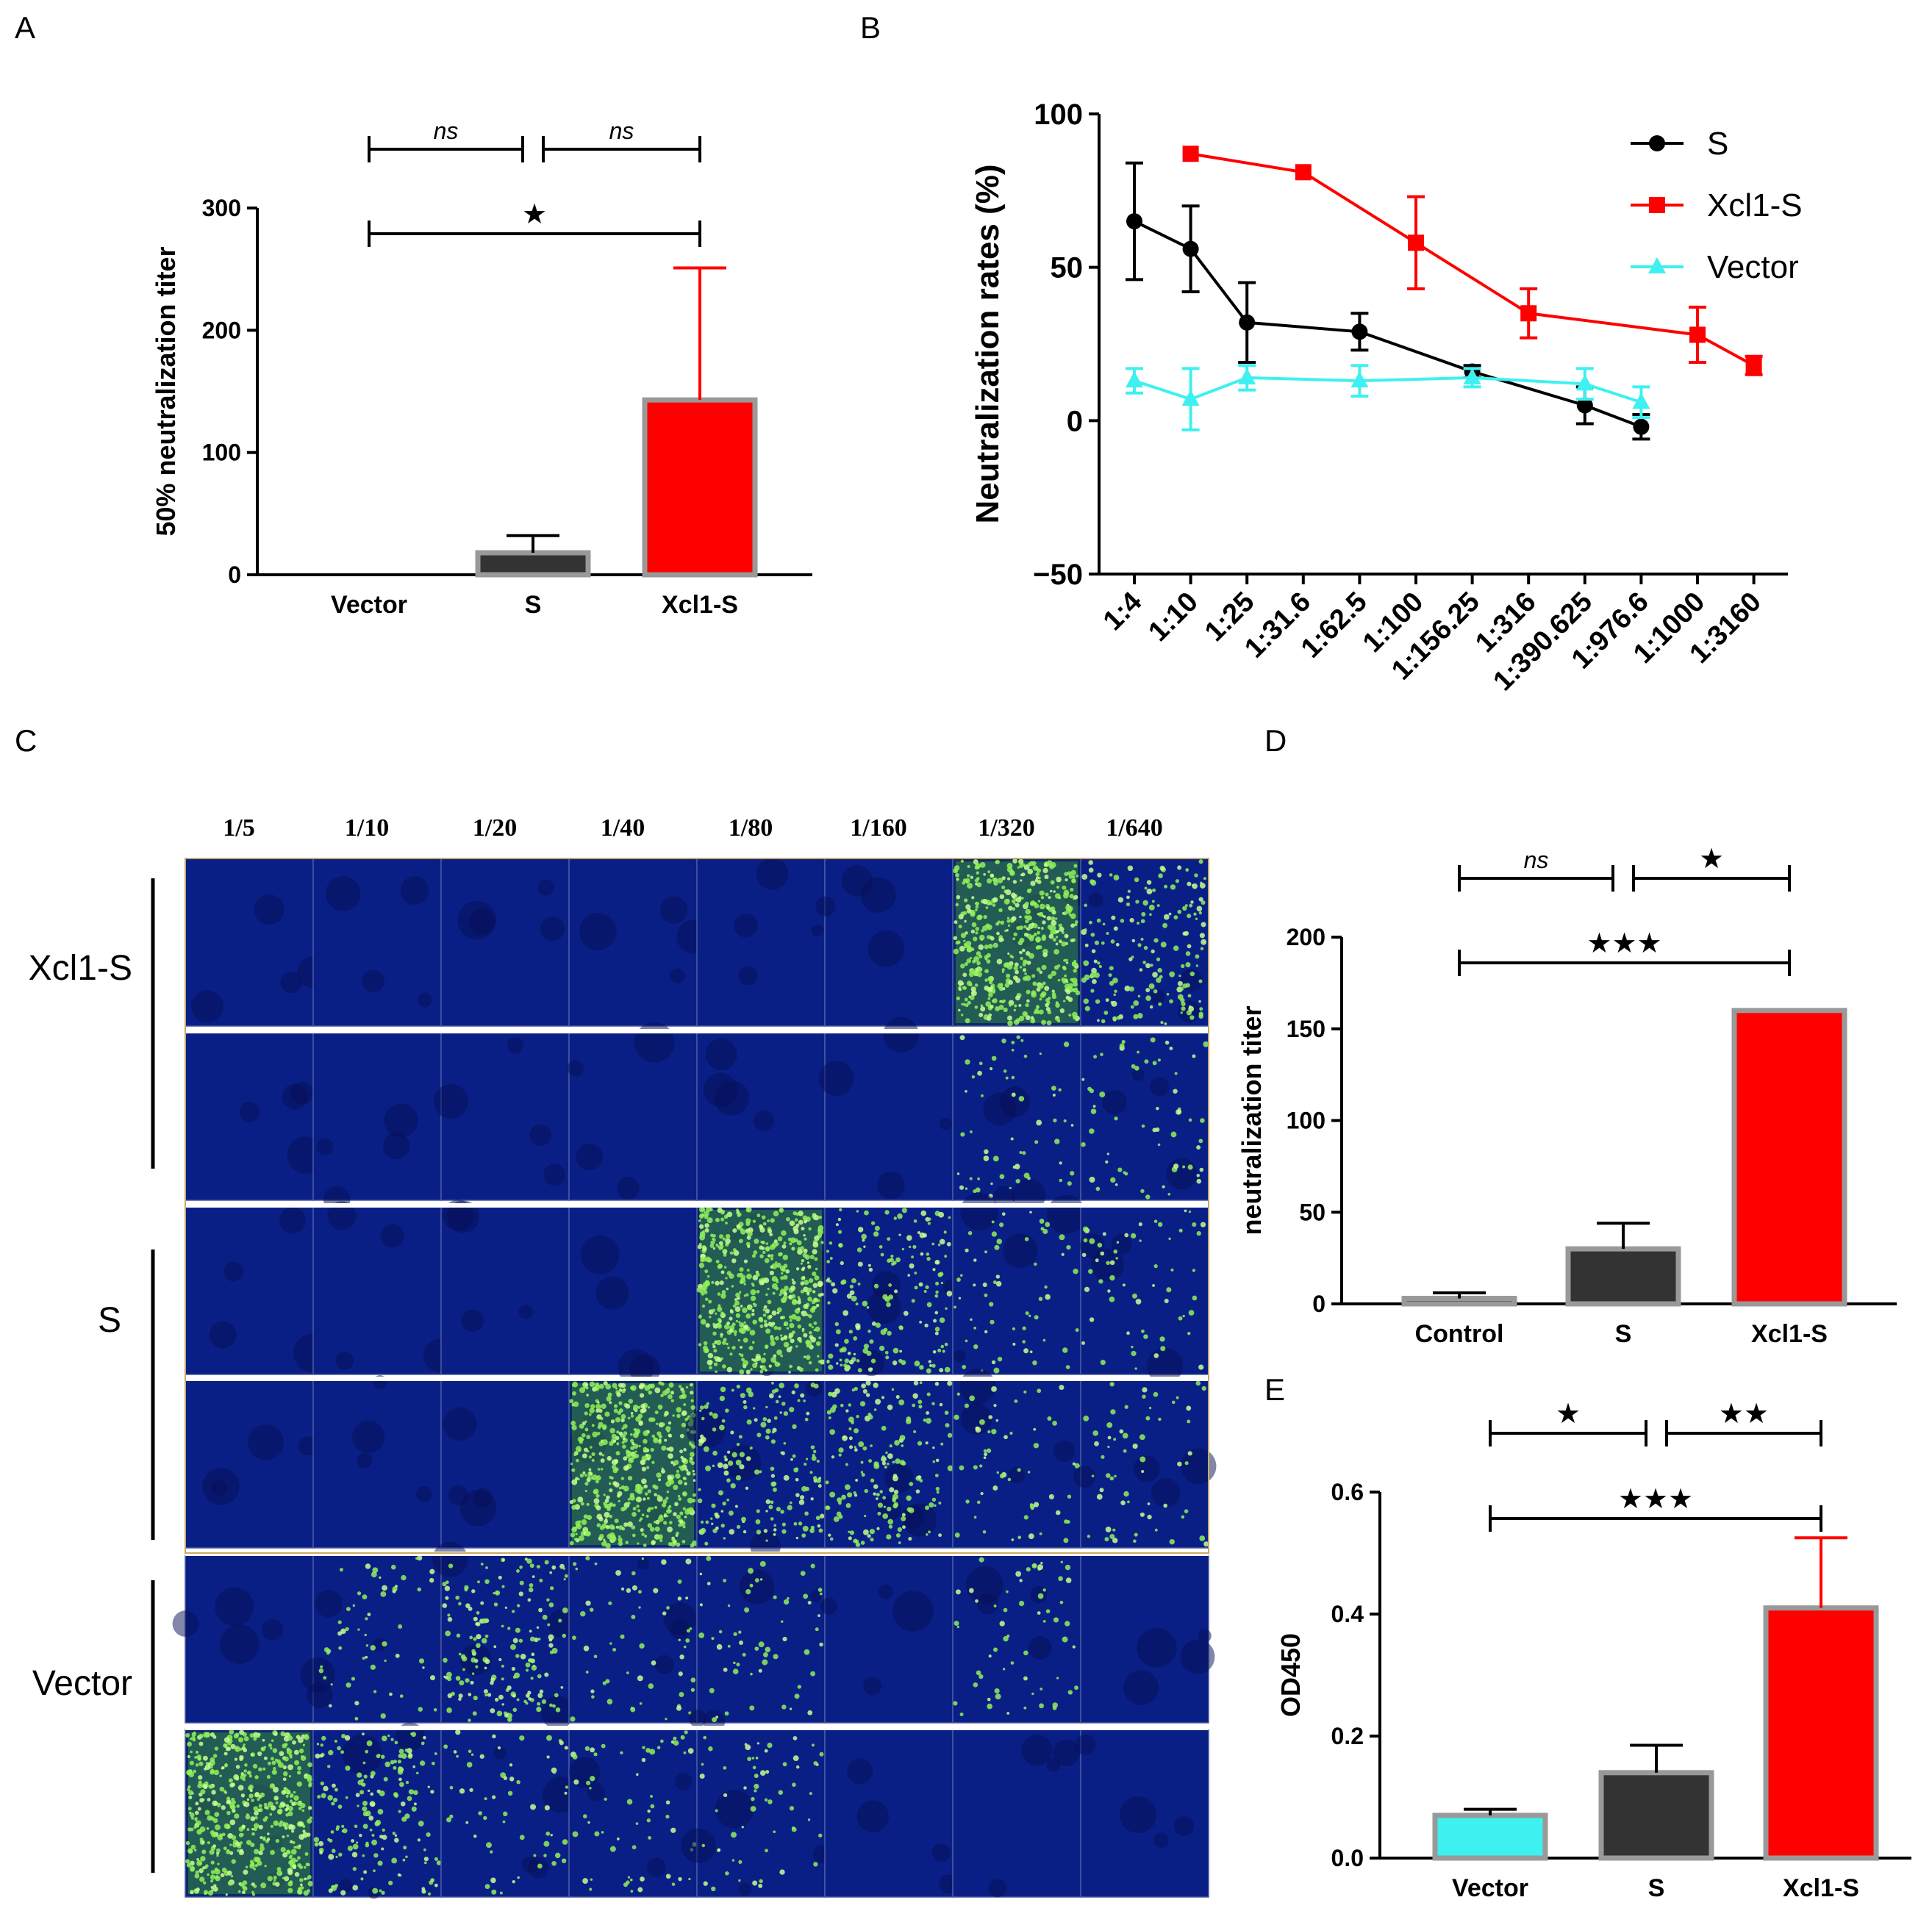  What do you see at coordinates (1006, 828) in the screenshot?
I see `dilution-label: 1/320` at bounding box center [1006, 828].